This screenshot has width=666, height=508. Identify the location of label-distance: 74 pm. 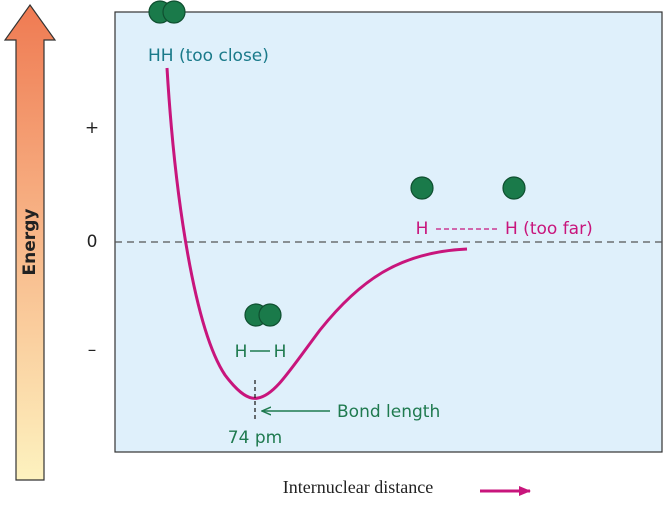
(255, 438).